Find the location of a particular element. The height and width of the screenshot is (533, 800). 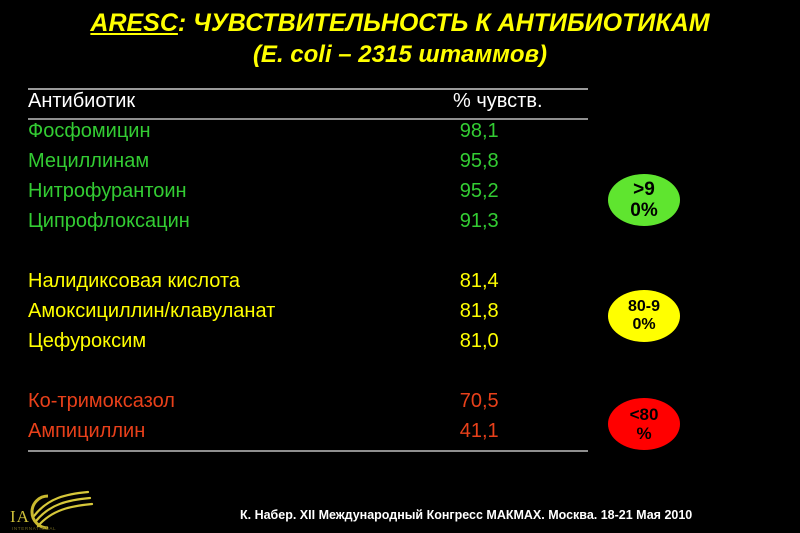

table-row: Цефуроксим 81,0 is located at coordinates (308, 345).